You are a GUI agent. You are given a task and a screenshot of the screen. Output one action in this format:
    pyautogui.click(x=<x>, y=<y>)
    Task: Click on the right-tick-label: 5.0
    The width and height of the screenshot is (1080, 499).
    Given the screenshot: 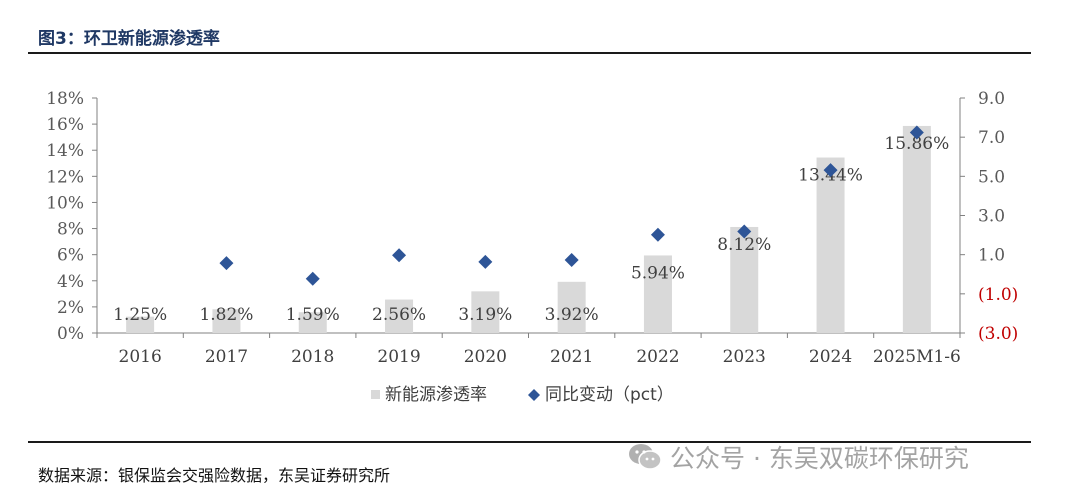 What is the action you would take?
    pyautogui.click(x=991, y=177)
    